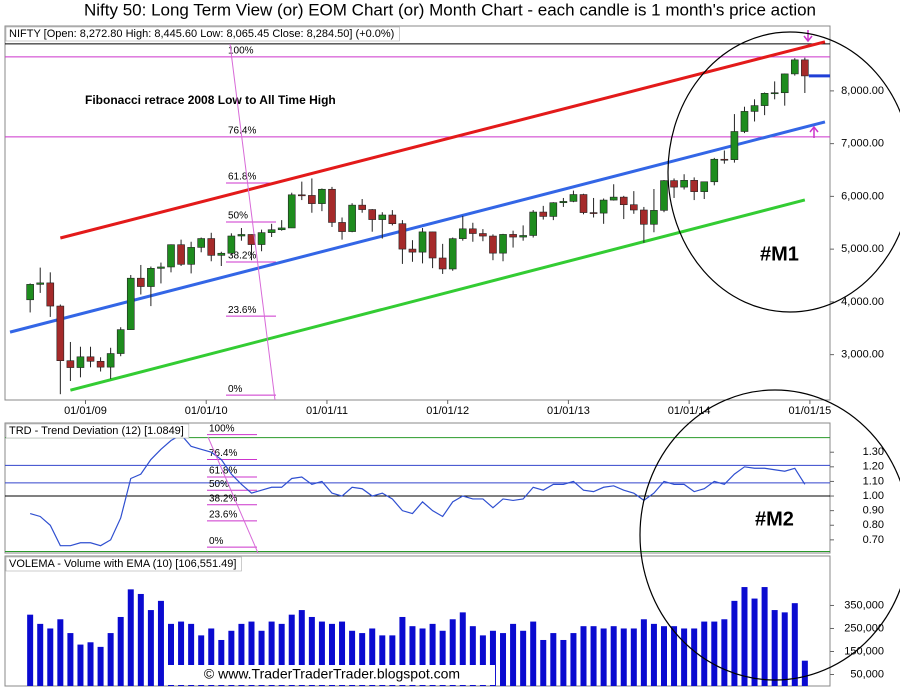 This screenshot has height=691, width=900. Describe the element at coordinates (779, 254) in the screenshot. I see `annotation: #M1` at that location.